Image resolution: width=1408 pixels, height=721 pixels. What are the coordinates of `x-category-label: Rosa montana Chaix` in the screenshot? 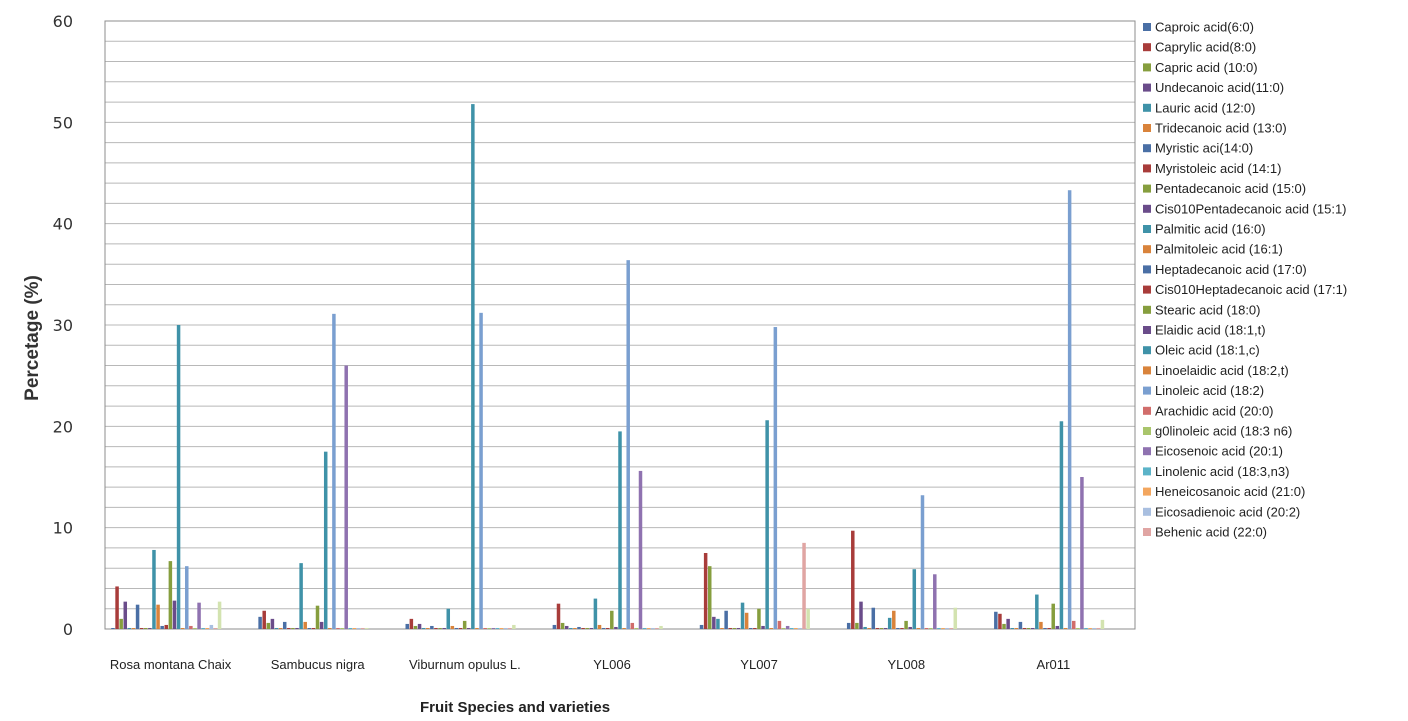 It's located at (171, 664).